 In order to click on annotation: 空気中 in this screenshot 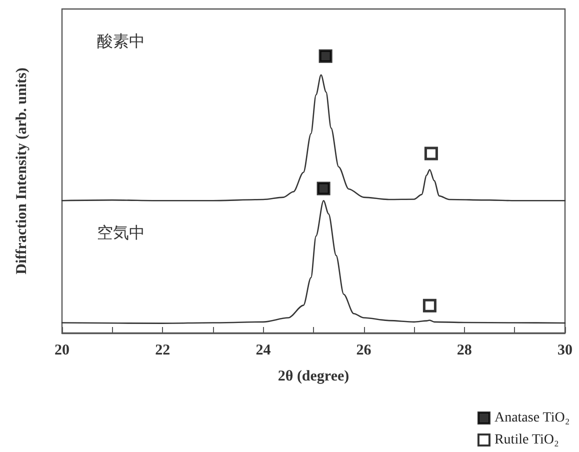, I will do `click(121, 232)`.